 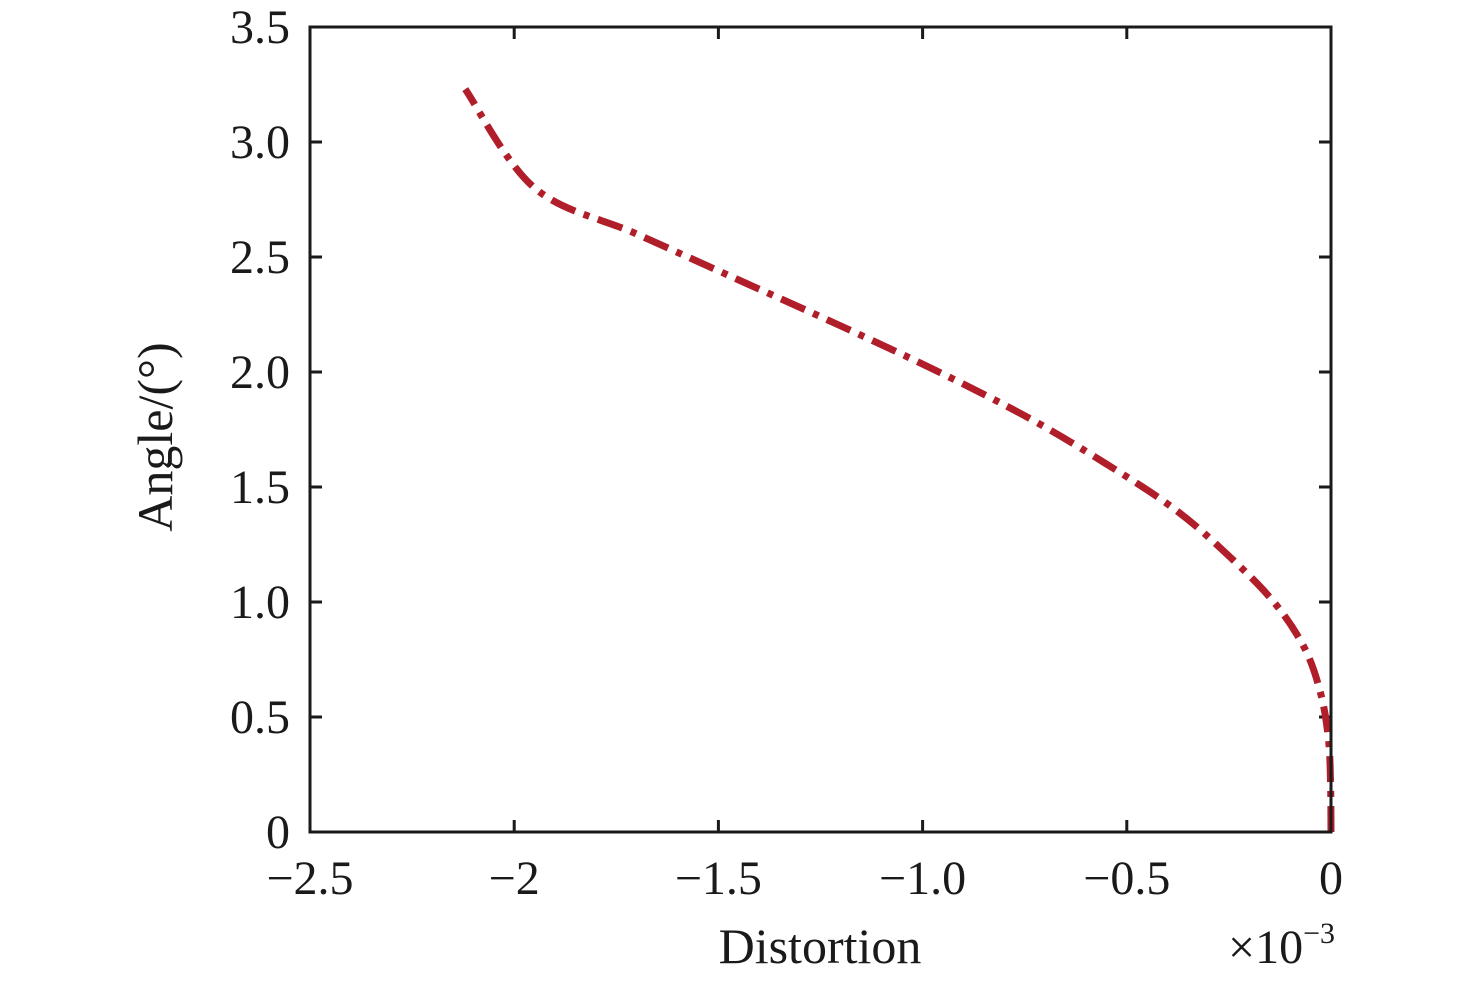 I want to click on y-tick-label: 2.5, so click(x=260, y=257).